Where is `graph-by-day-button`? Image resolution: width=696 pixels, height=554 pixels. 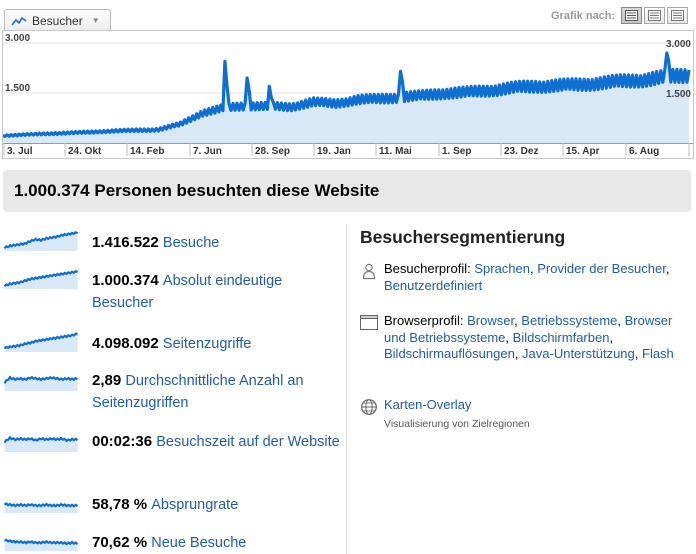
graph-by-day-button is located at coordinates (631, 15).